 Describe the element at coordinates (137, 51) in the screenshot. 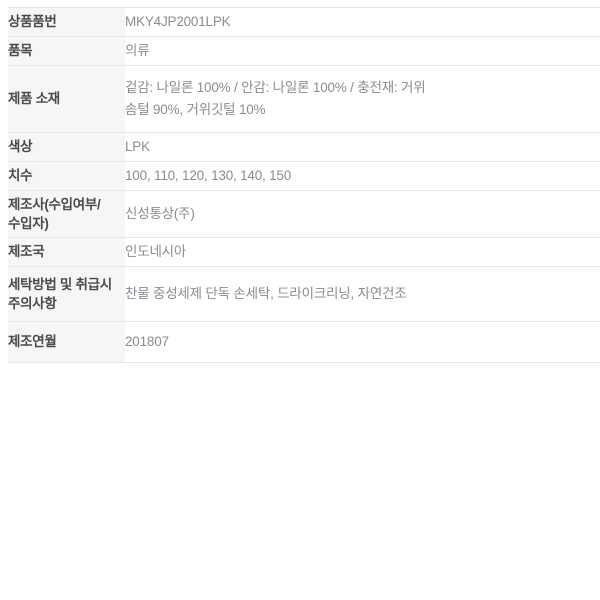

I see `spec-value-line: 의류` at that location.